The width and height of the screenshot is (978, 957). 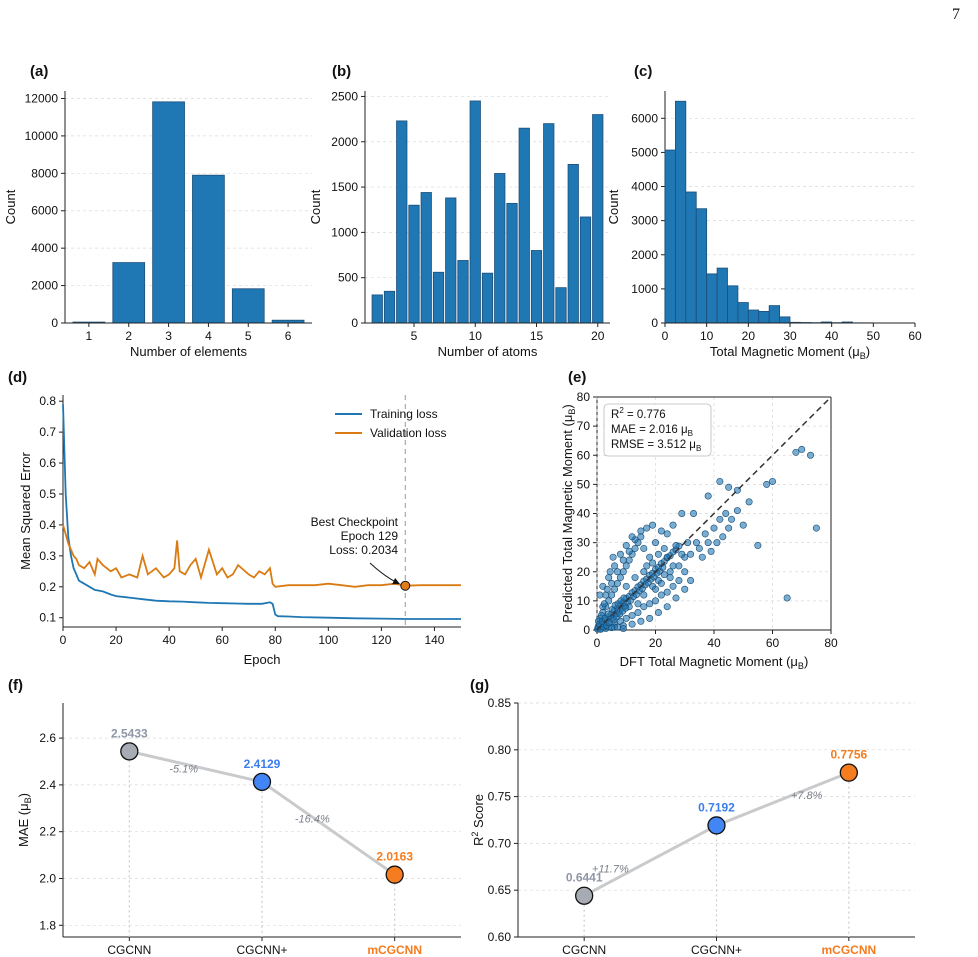 What do you see at coordinates (354, 323) in the screenshot?
I see `y-tick-label: 0` at bounding box center [354, 323].